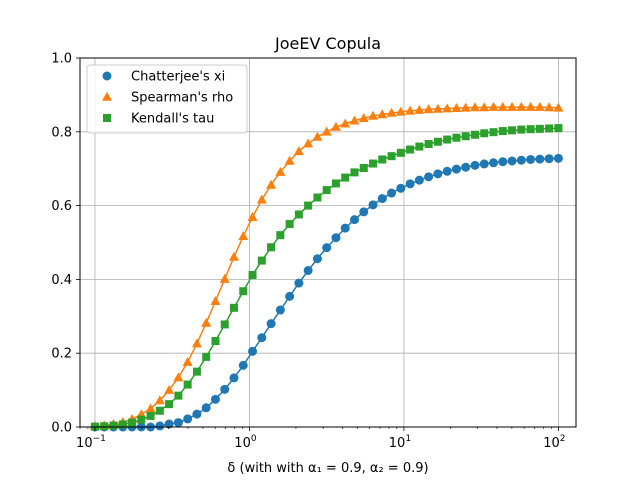 This screenshot has width=640, height=480. I want to click on legend-label: Chatterjee's xi, so click(178, 77).